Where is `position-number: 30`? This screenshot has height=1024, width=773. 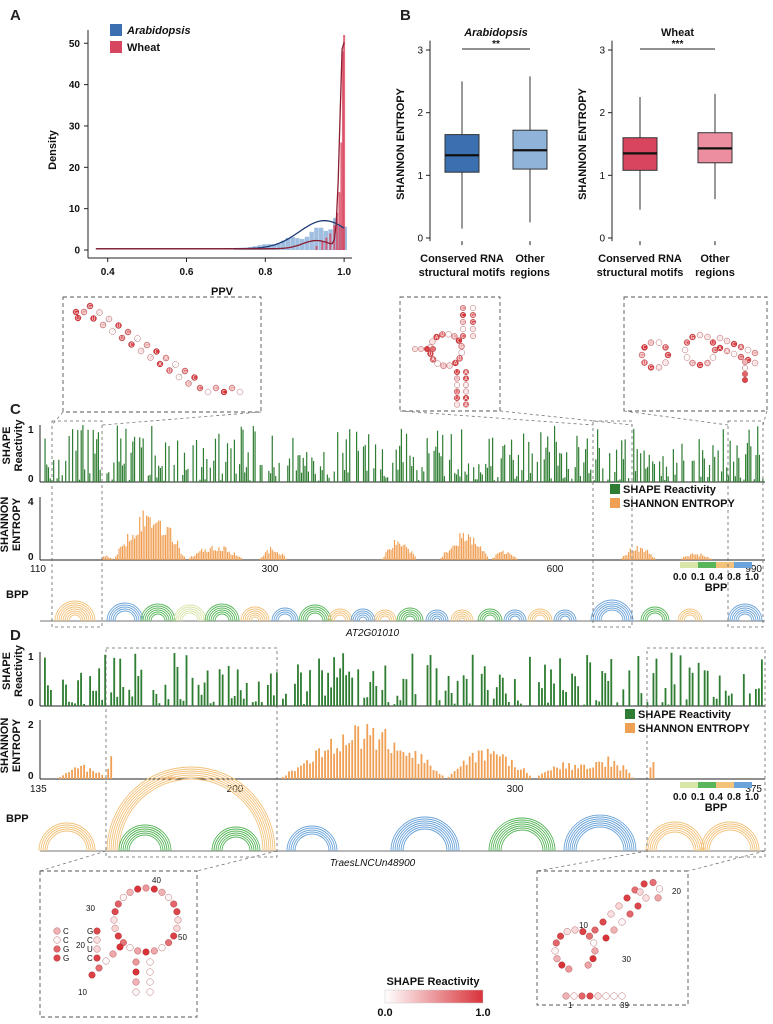
position-number: 30 is located at coordinates (626, 959).